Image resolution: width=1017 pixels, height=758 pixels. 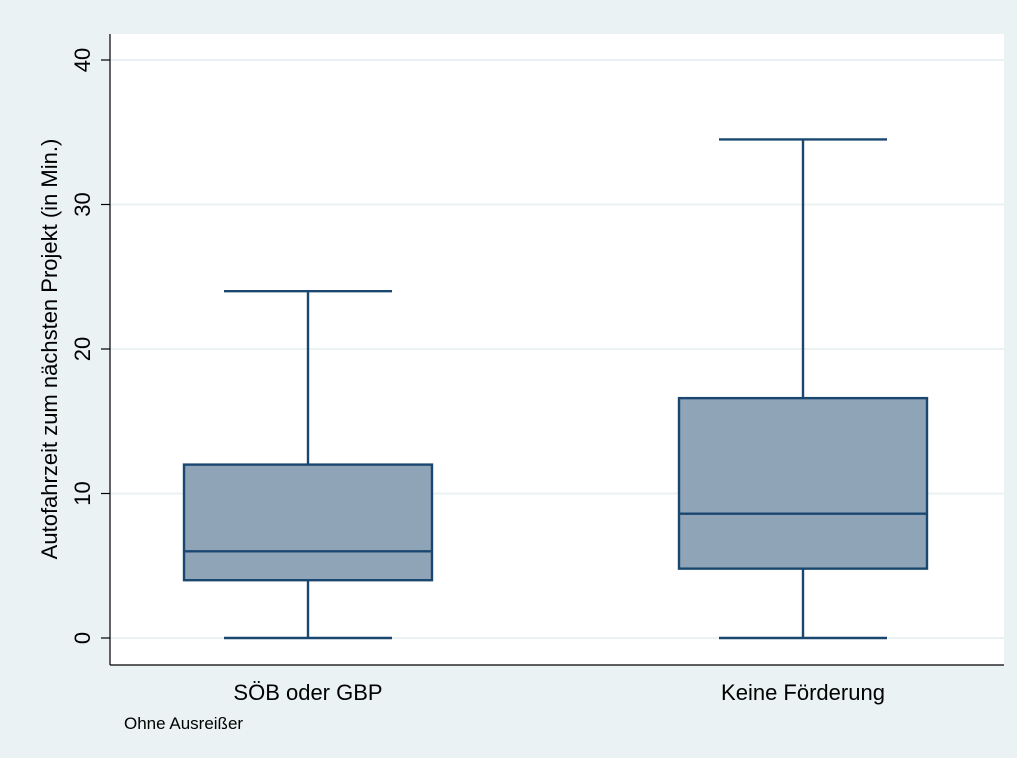 I want to click on y-tick-label: 20, so click(x=82, y=349).